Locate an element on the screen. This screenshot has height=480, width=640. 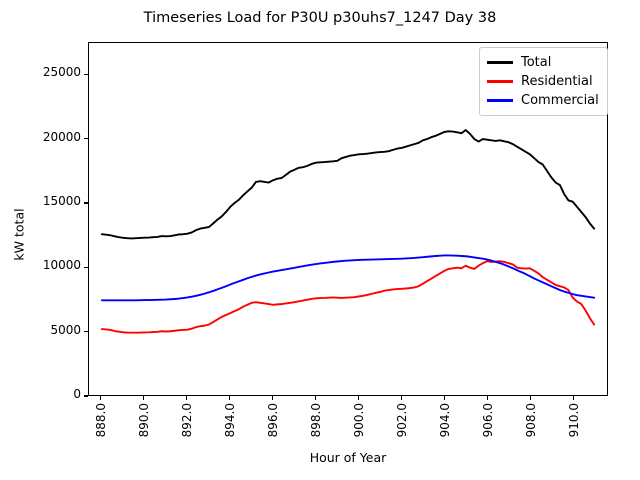
legend-item-residential: Residential is located at coordinates (543, 81).